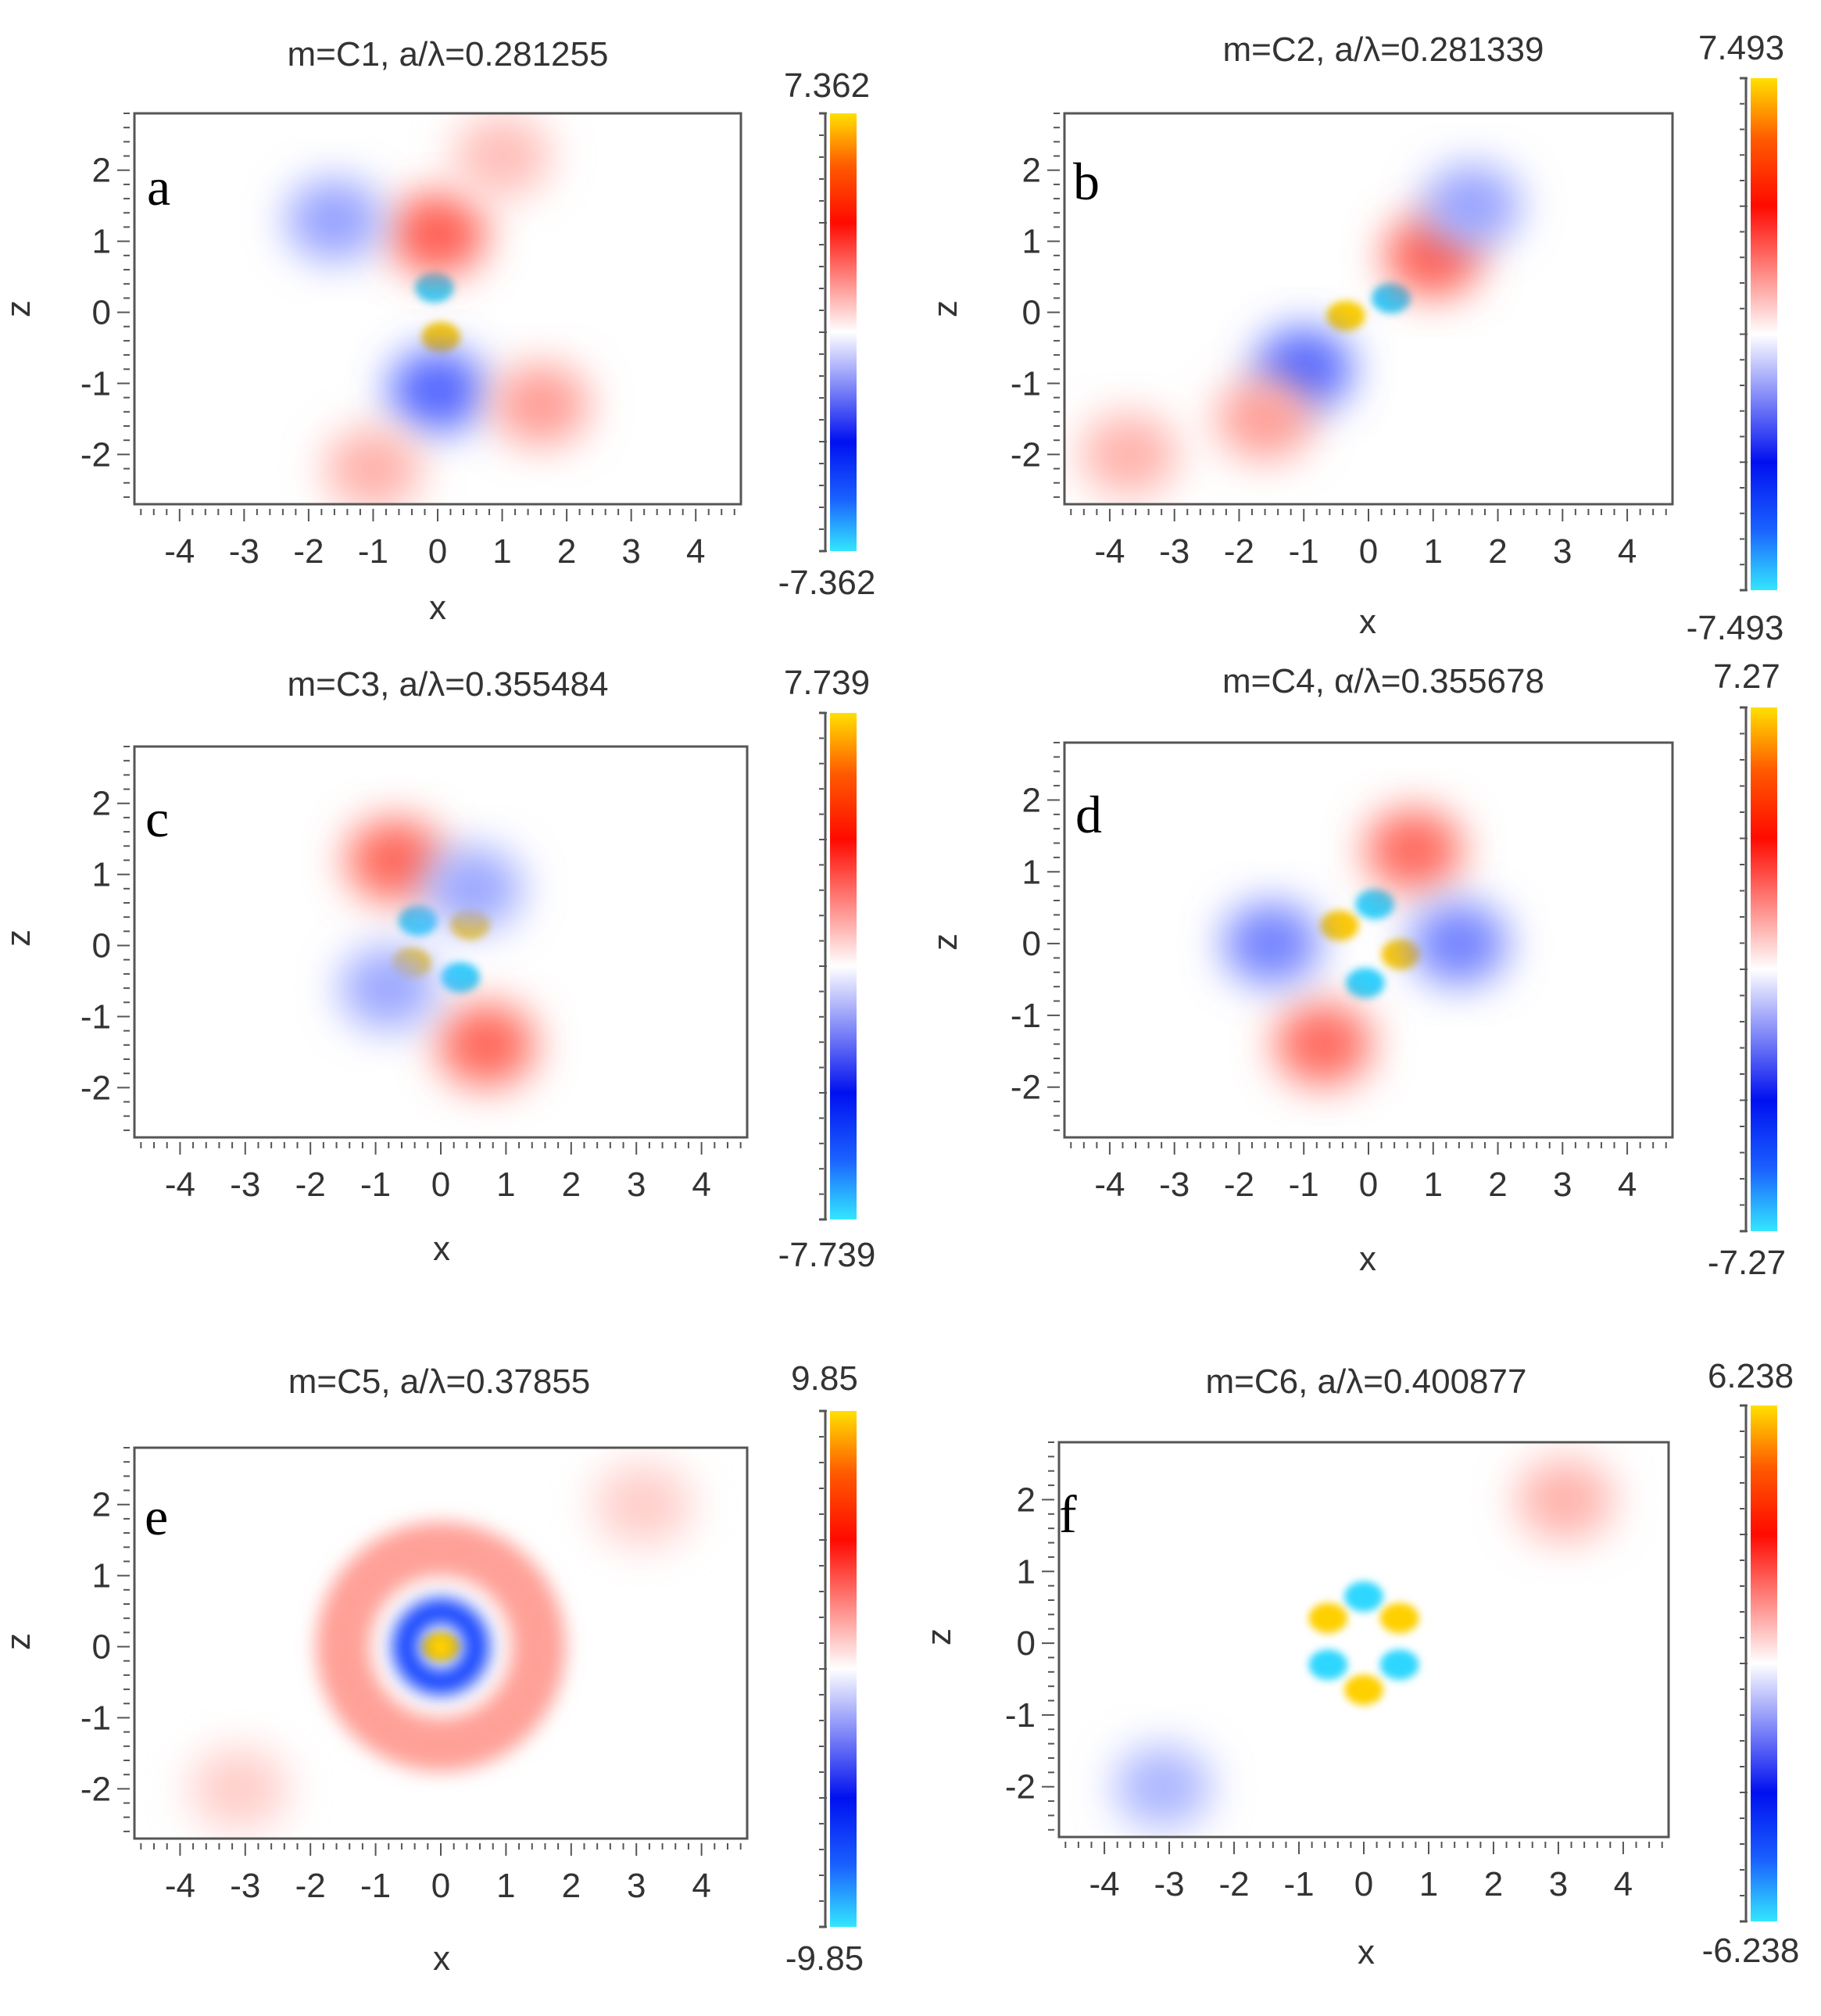  I want to click on colorbar-max-label: 7.739, so click(827, 683).